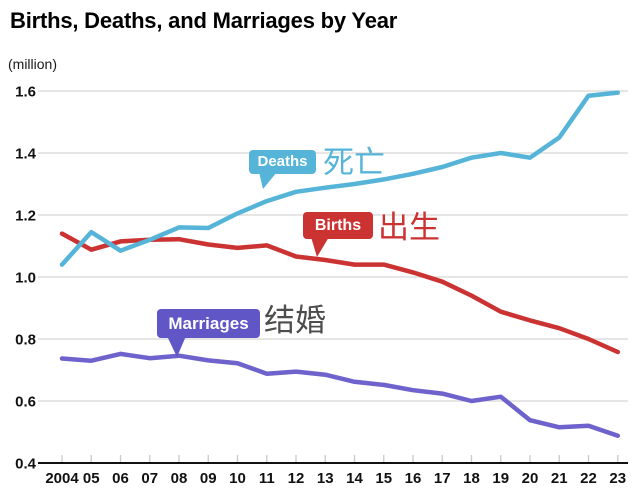 The image size is (640, 494). What do you see at coordinates (295, 320) in the screenshot?
I see `marriages-series-label-chinese: 结婚` at bounding box center [295, 320].